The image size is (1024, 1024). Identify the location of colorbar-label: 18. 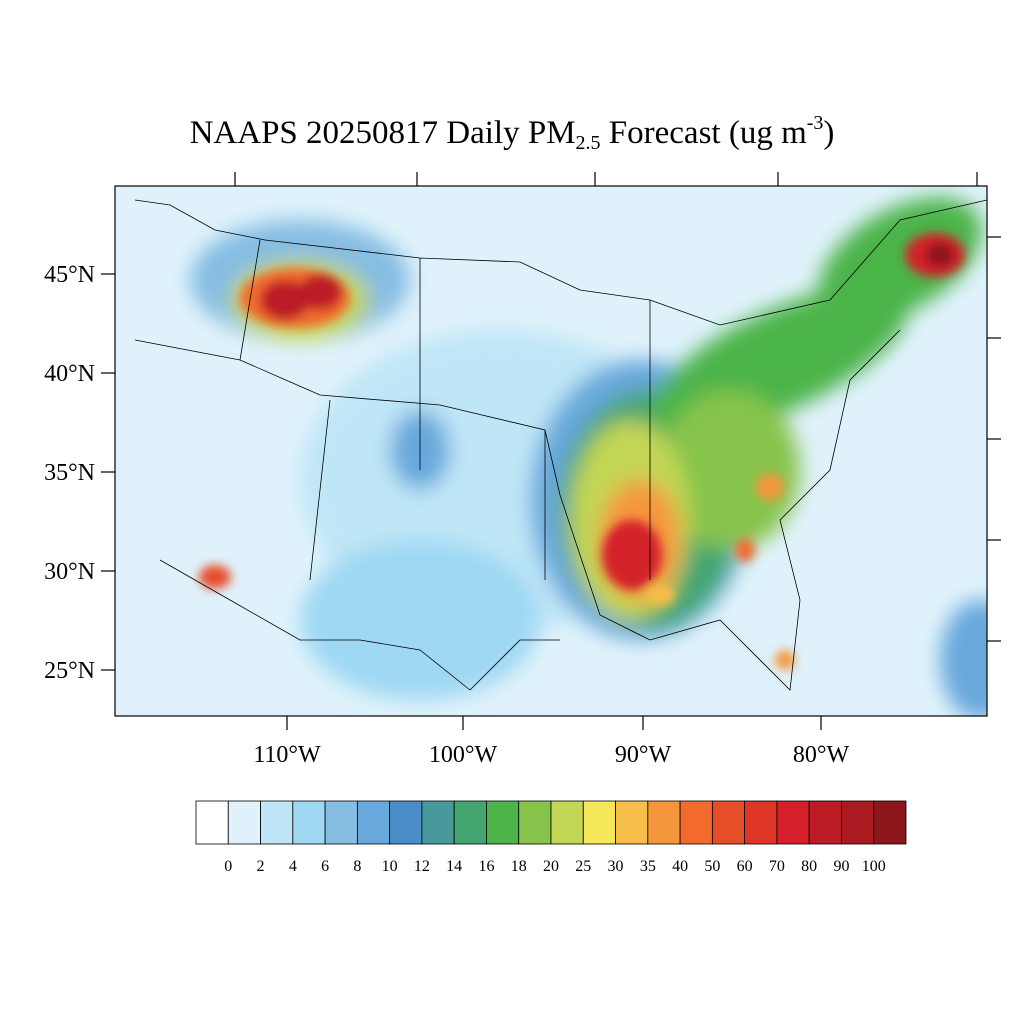
(519, 866).